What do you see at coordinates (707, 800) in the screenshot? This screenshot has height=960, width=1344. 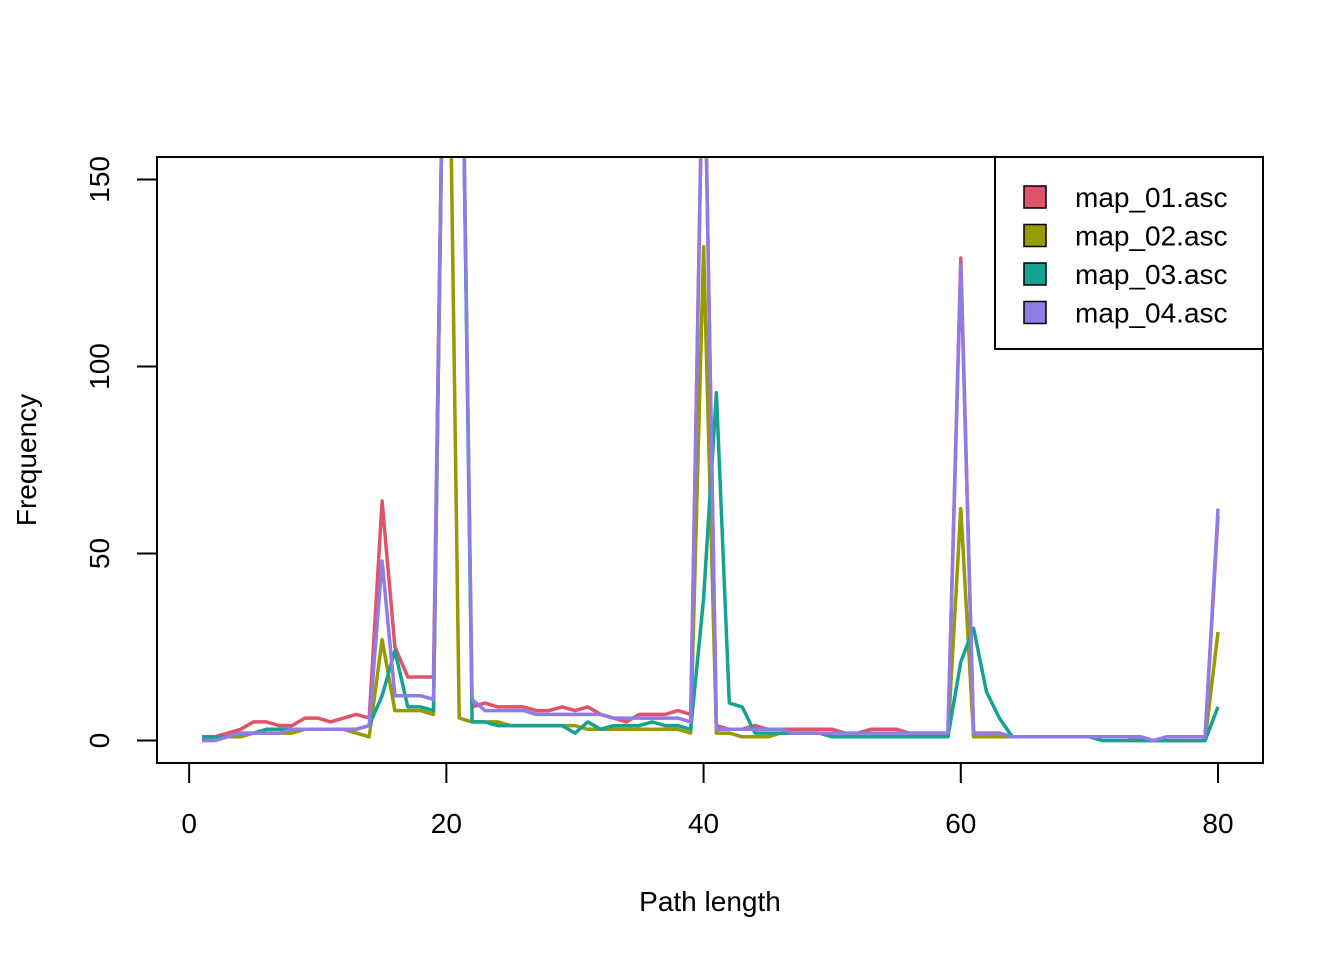 I see `x-axis: 0 20 40 60 80` at bounding box center [707, 800].